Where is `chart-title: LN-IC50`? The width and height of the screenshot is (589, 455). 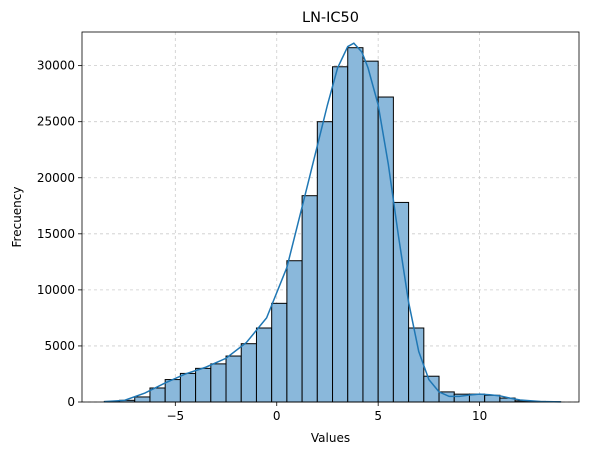 chart-title: LN-IC50 is located at coordinates (330, 18).